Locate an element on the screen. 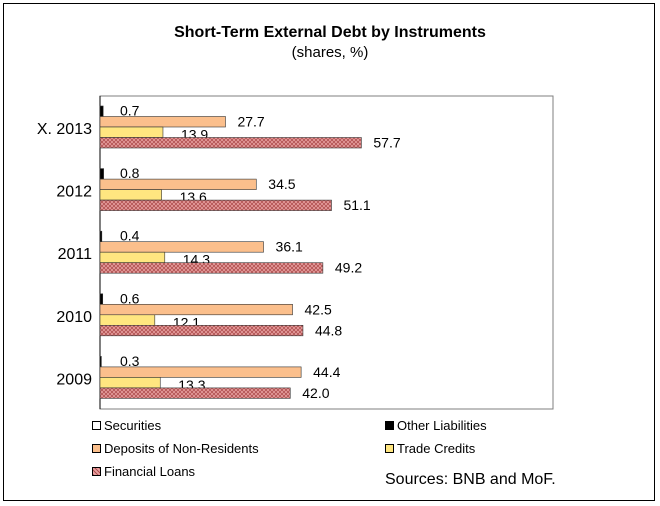 This screenshot has height=506, width=660. data-label-financial-loans: 44.8 is located at coordinates (328, 330).